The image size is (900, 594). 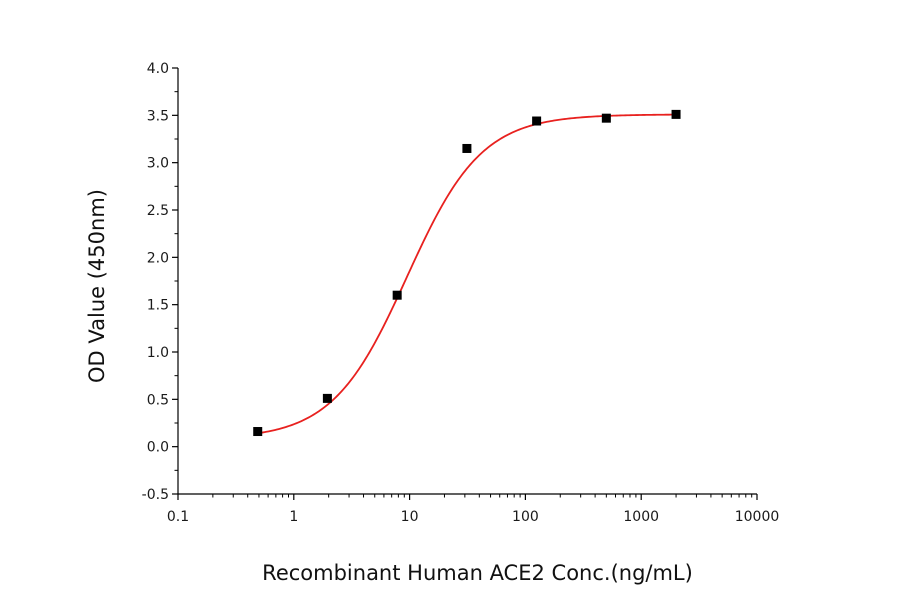 What do you see at coordinates (158, 211) in the screenshot?
I see `y-tick-label: 2.5` at bounding box center [158, 211].